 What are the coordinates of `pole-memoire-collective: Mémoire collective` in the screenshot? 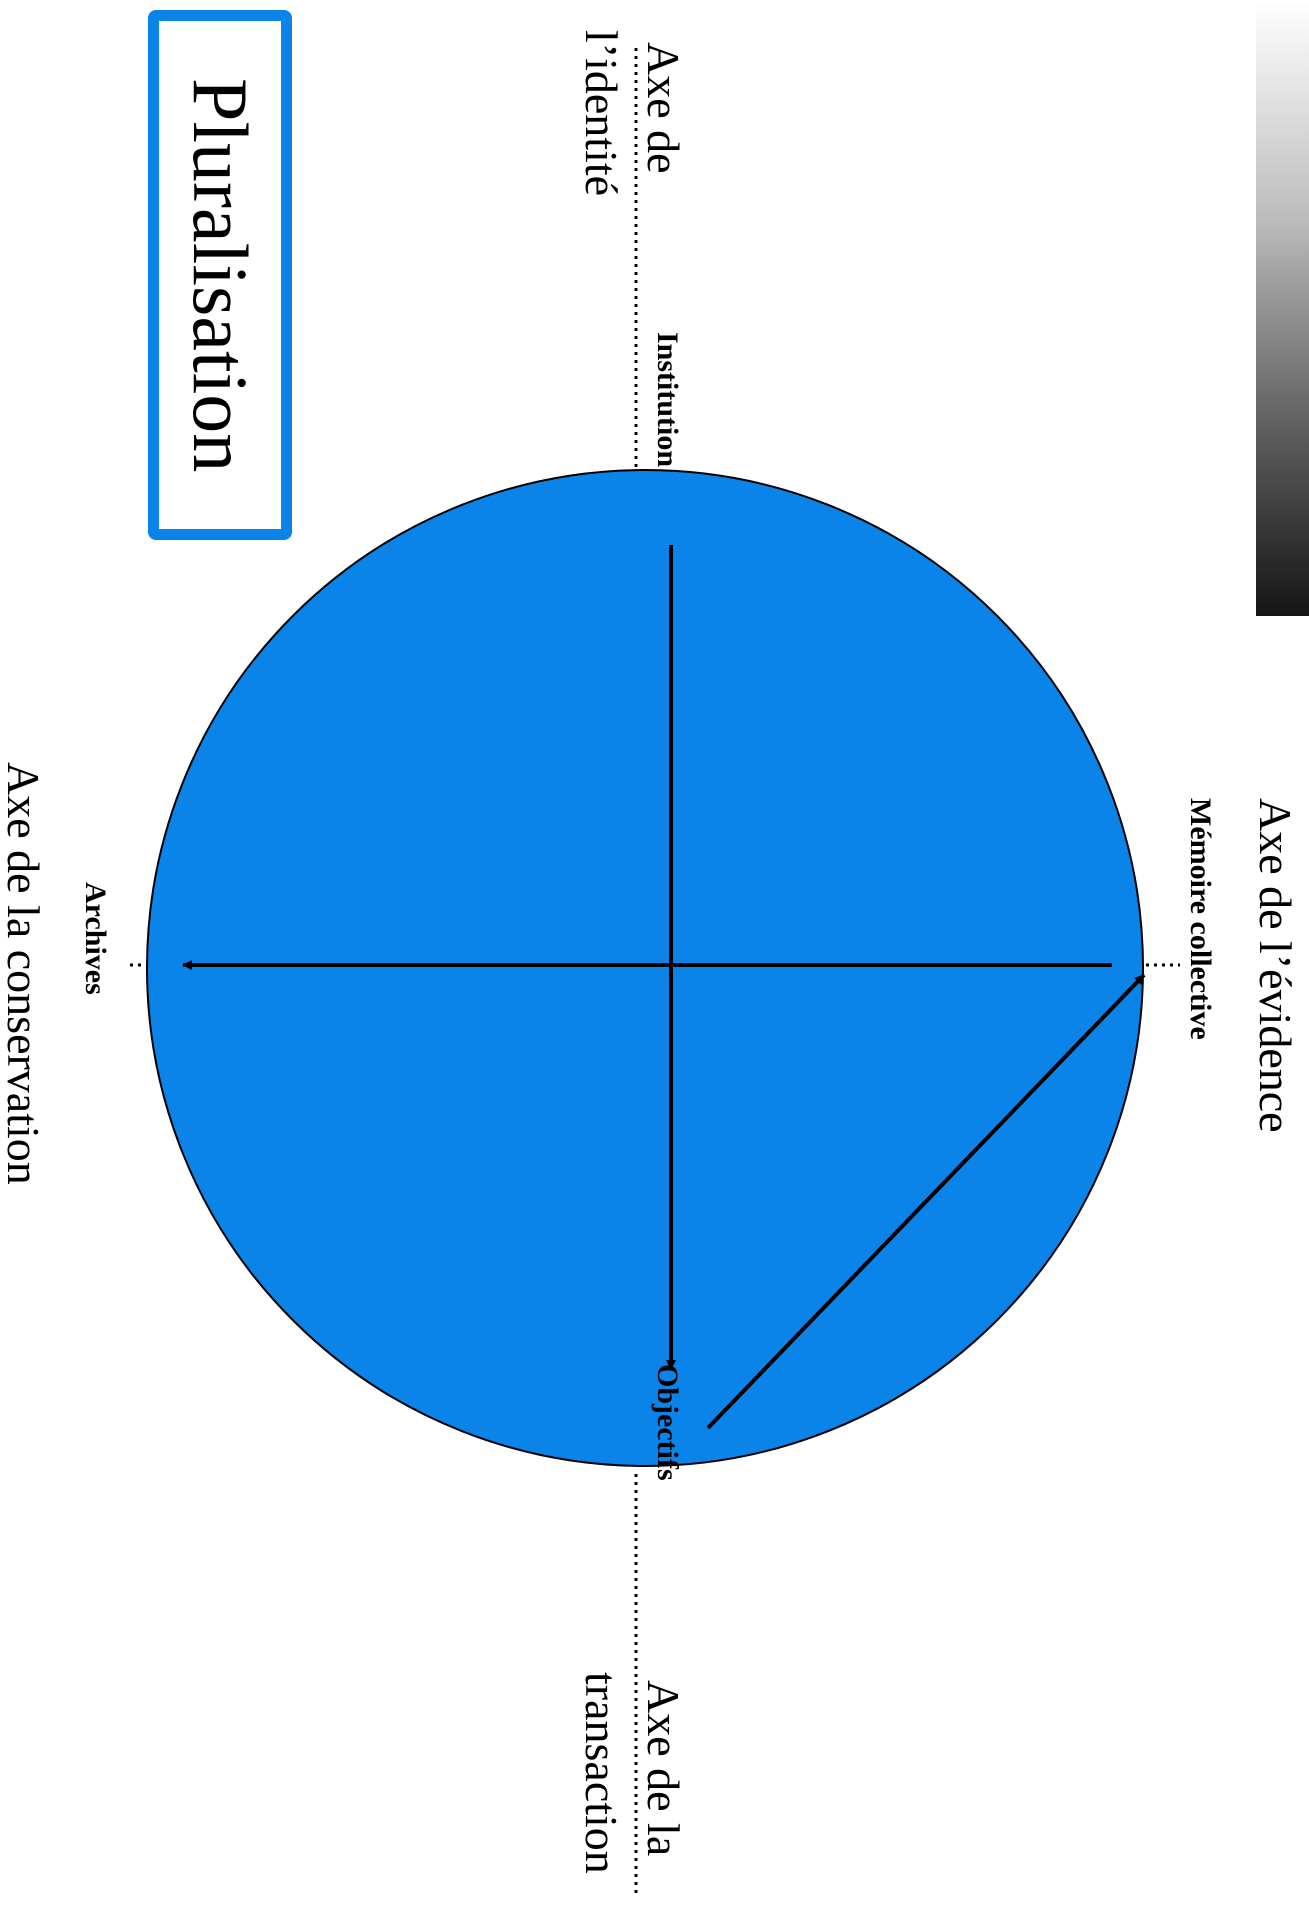 It's located at (1200, 919).